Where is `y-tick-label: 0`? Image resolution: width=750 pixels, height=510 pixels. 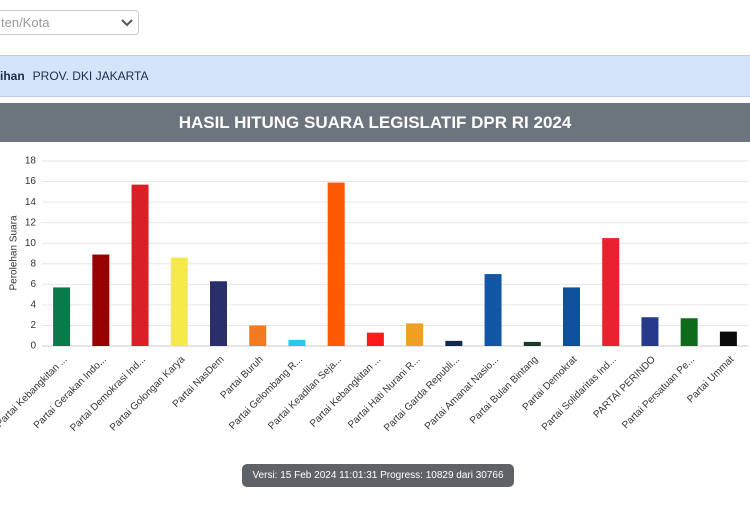 y-tick-label: 0 is located at coordinates (33, 346).